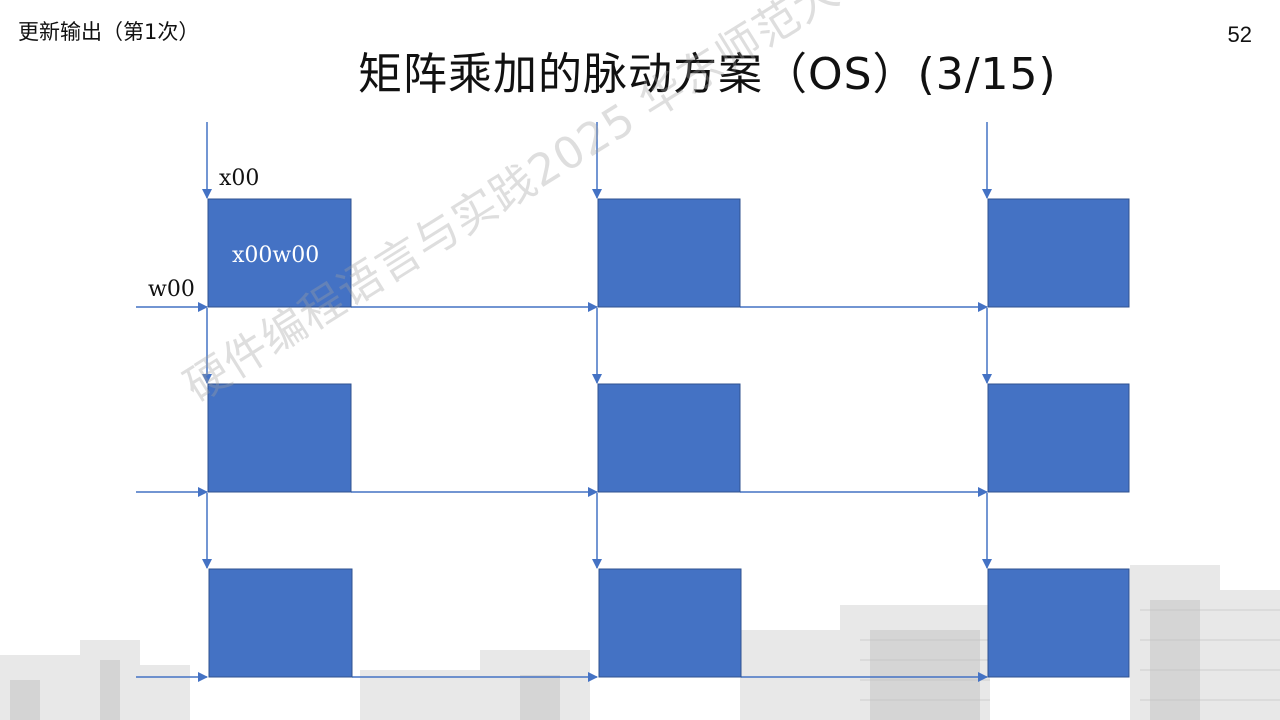  I want to click on section-label: 更新输出（第1次）, so click(109, 32).